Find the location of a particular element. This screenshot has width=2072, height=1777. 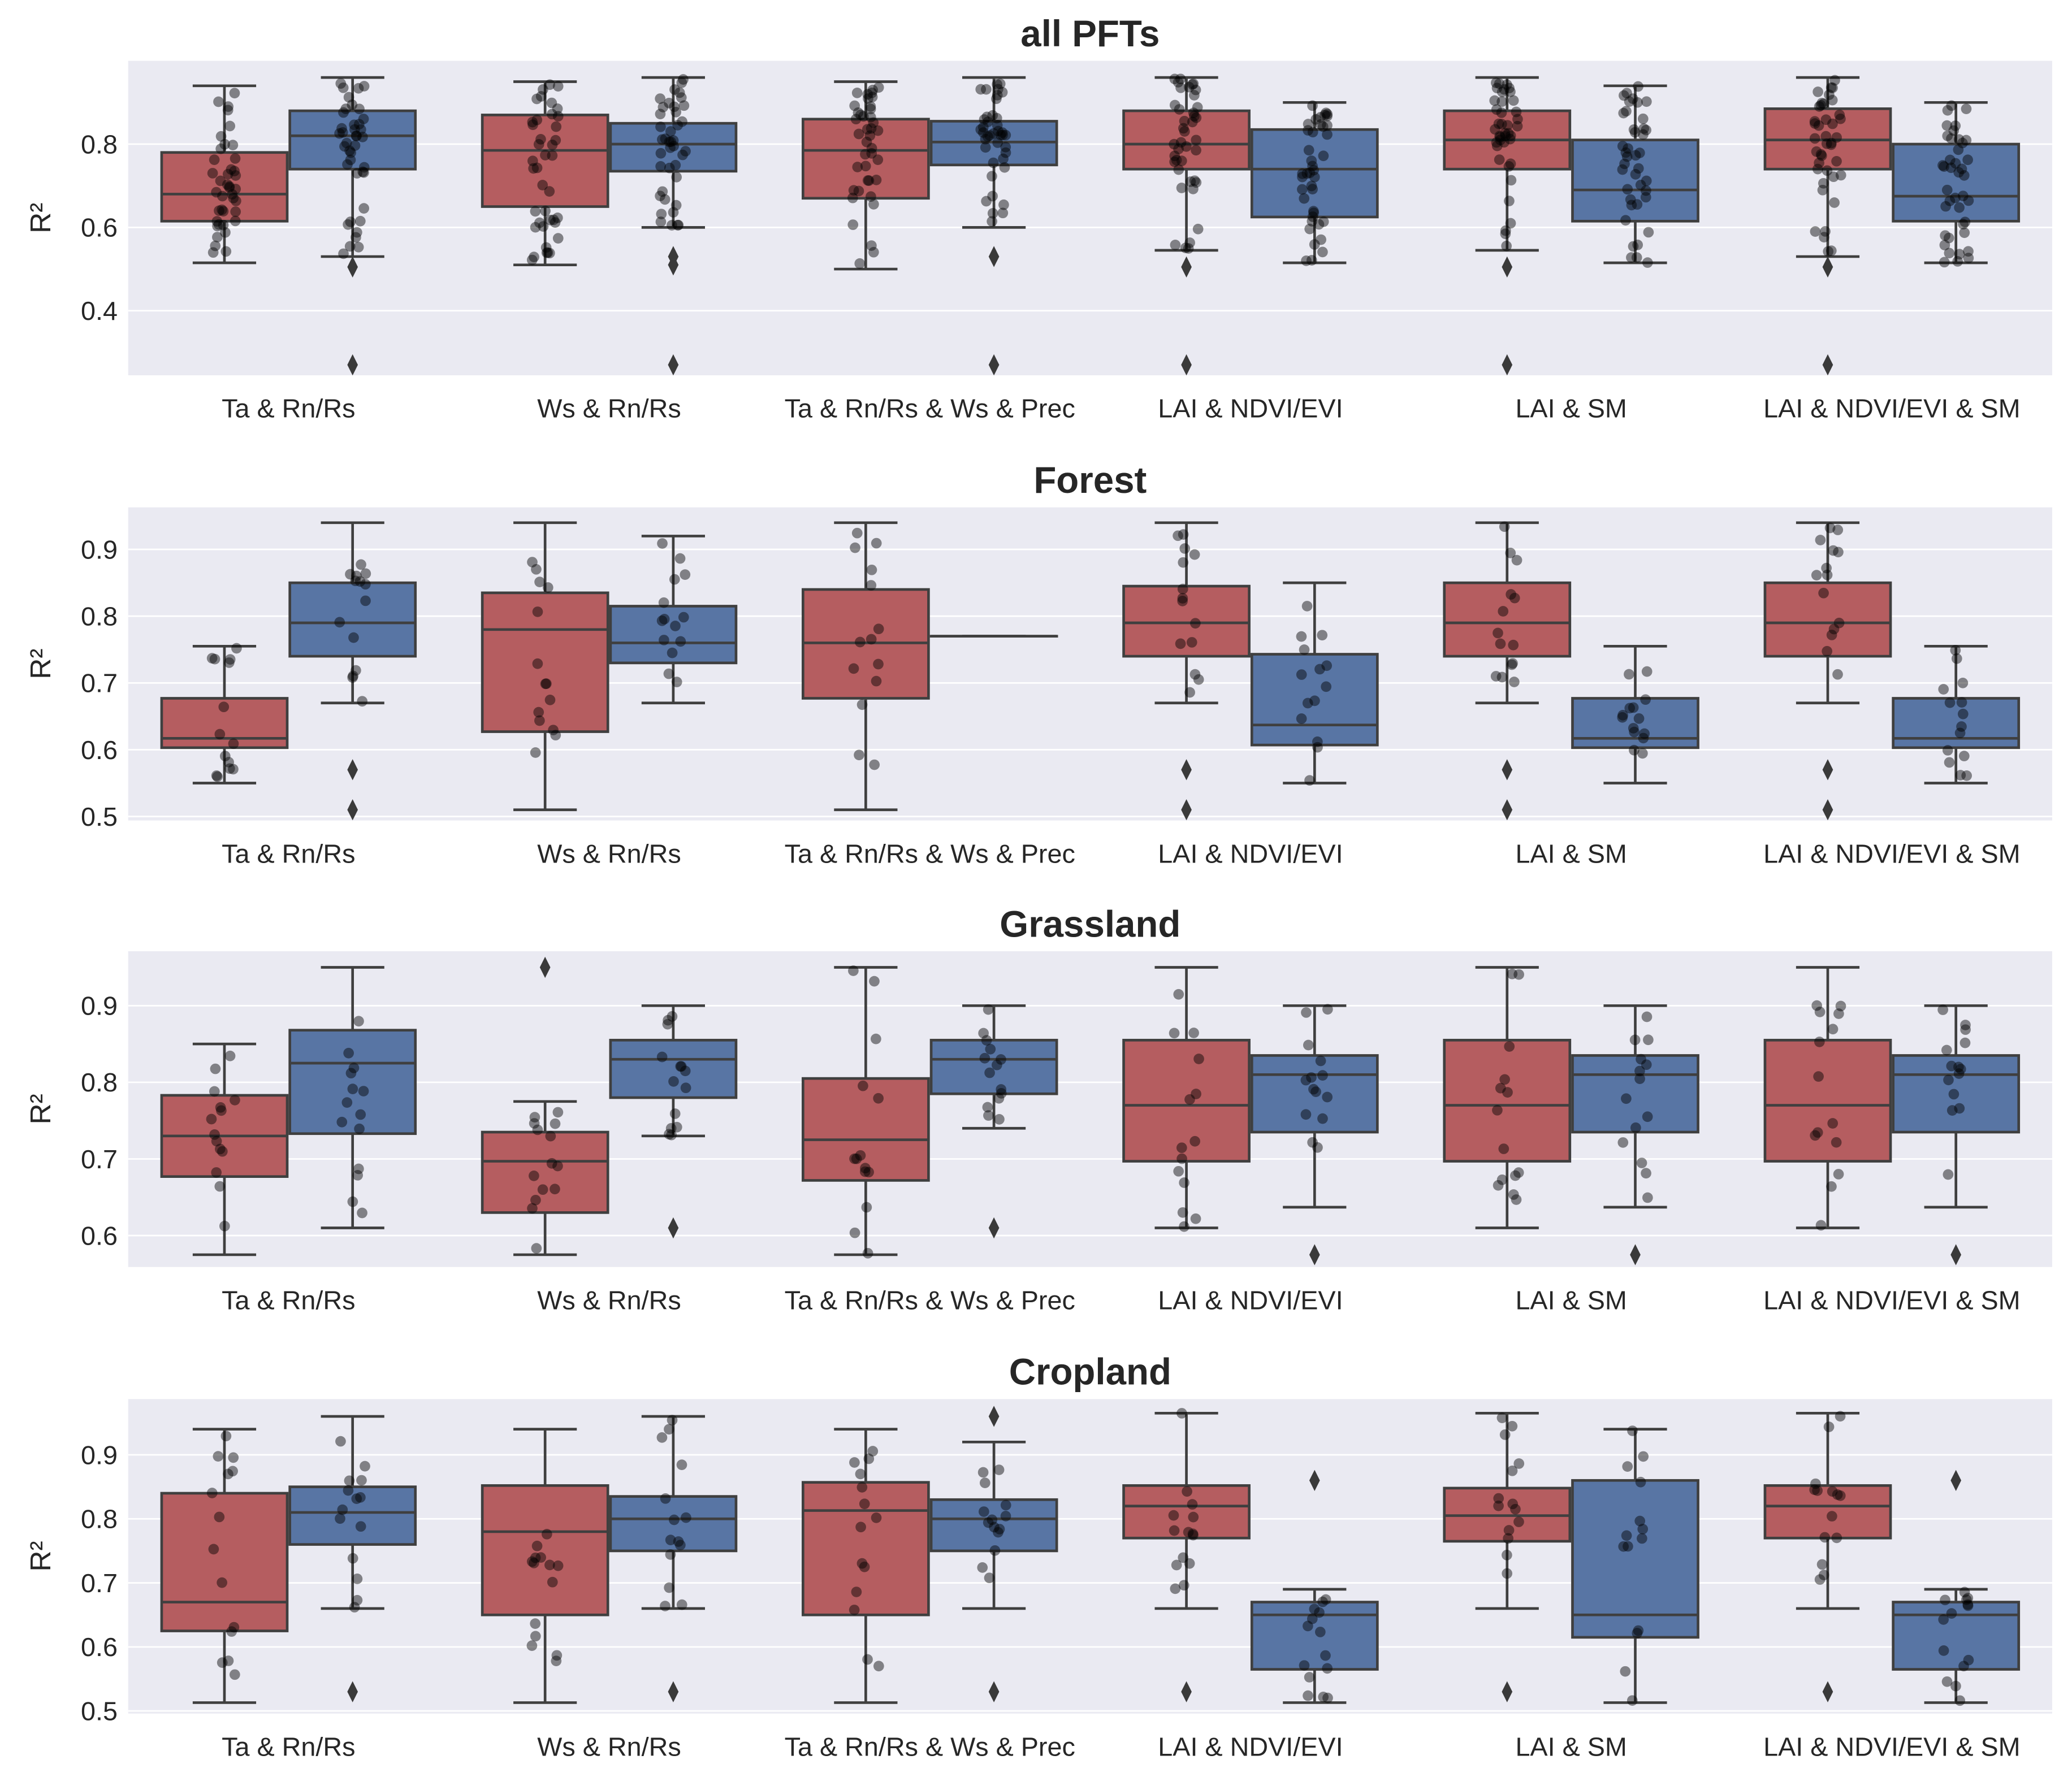

panel-title: Grassland is located at coordinates (1090, 923).